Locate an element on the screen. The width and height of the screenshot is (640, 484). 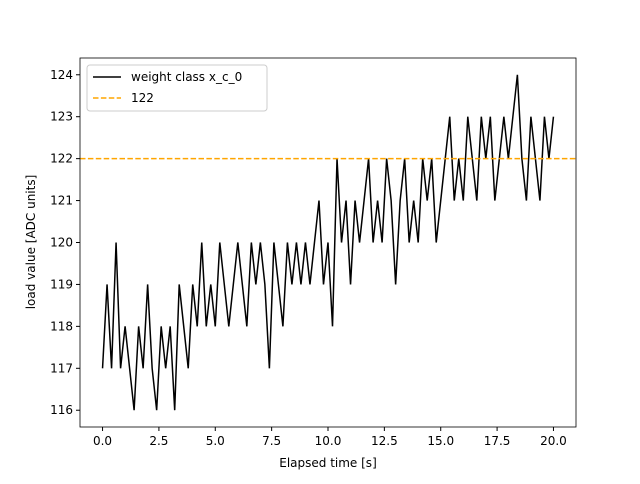
y-tick-label: 117 is located at coordinates (61, 368).